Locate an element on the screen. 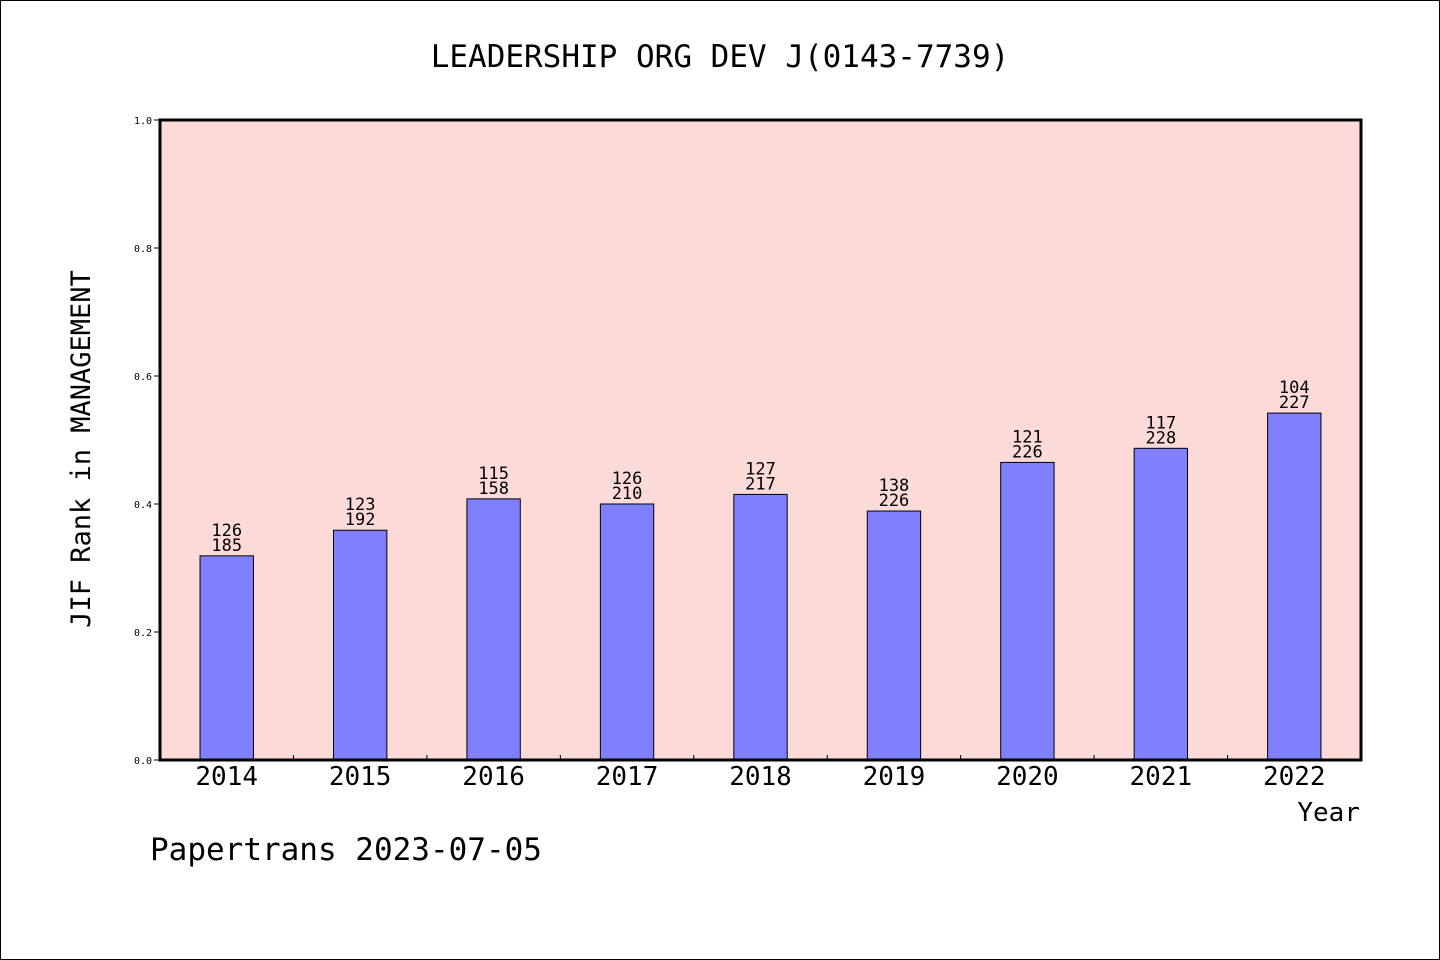  bar-rank-label: 117 is located at coordinates (1160, 423).